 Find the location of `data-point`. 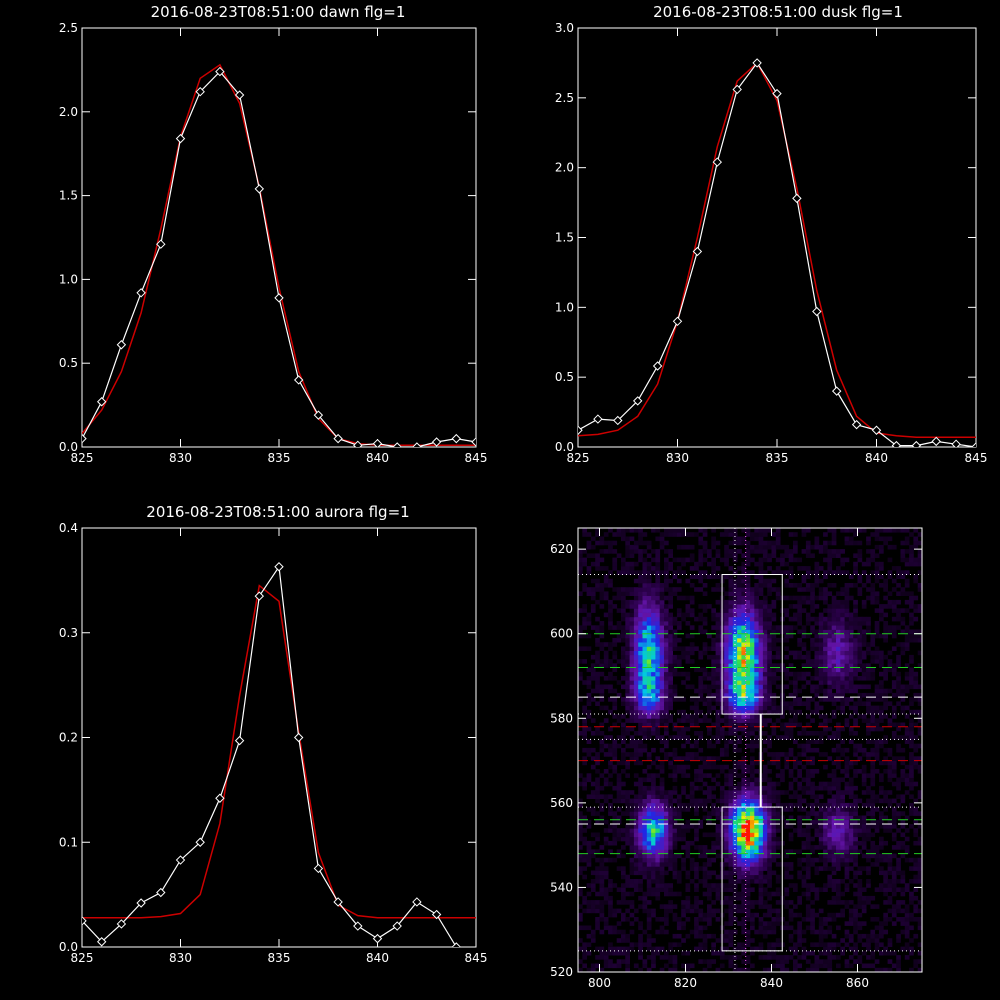

data-point is located at coordinates (397, 444).